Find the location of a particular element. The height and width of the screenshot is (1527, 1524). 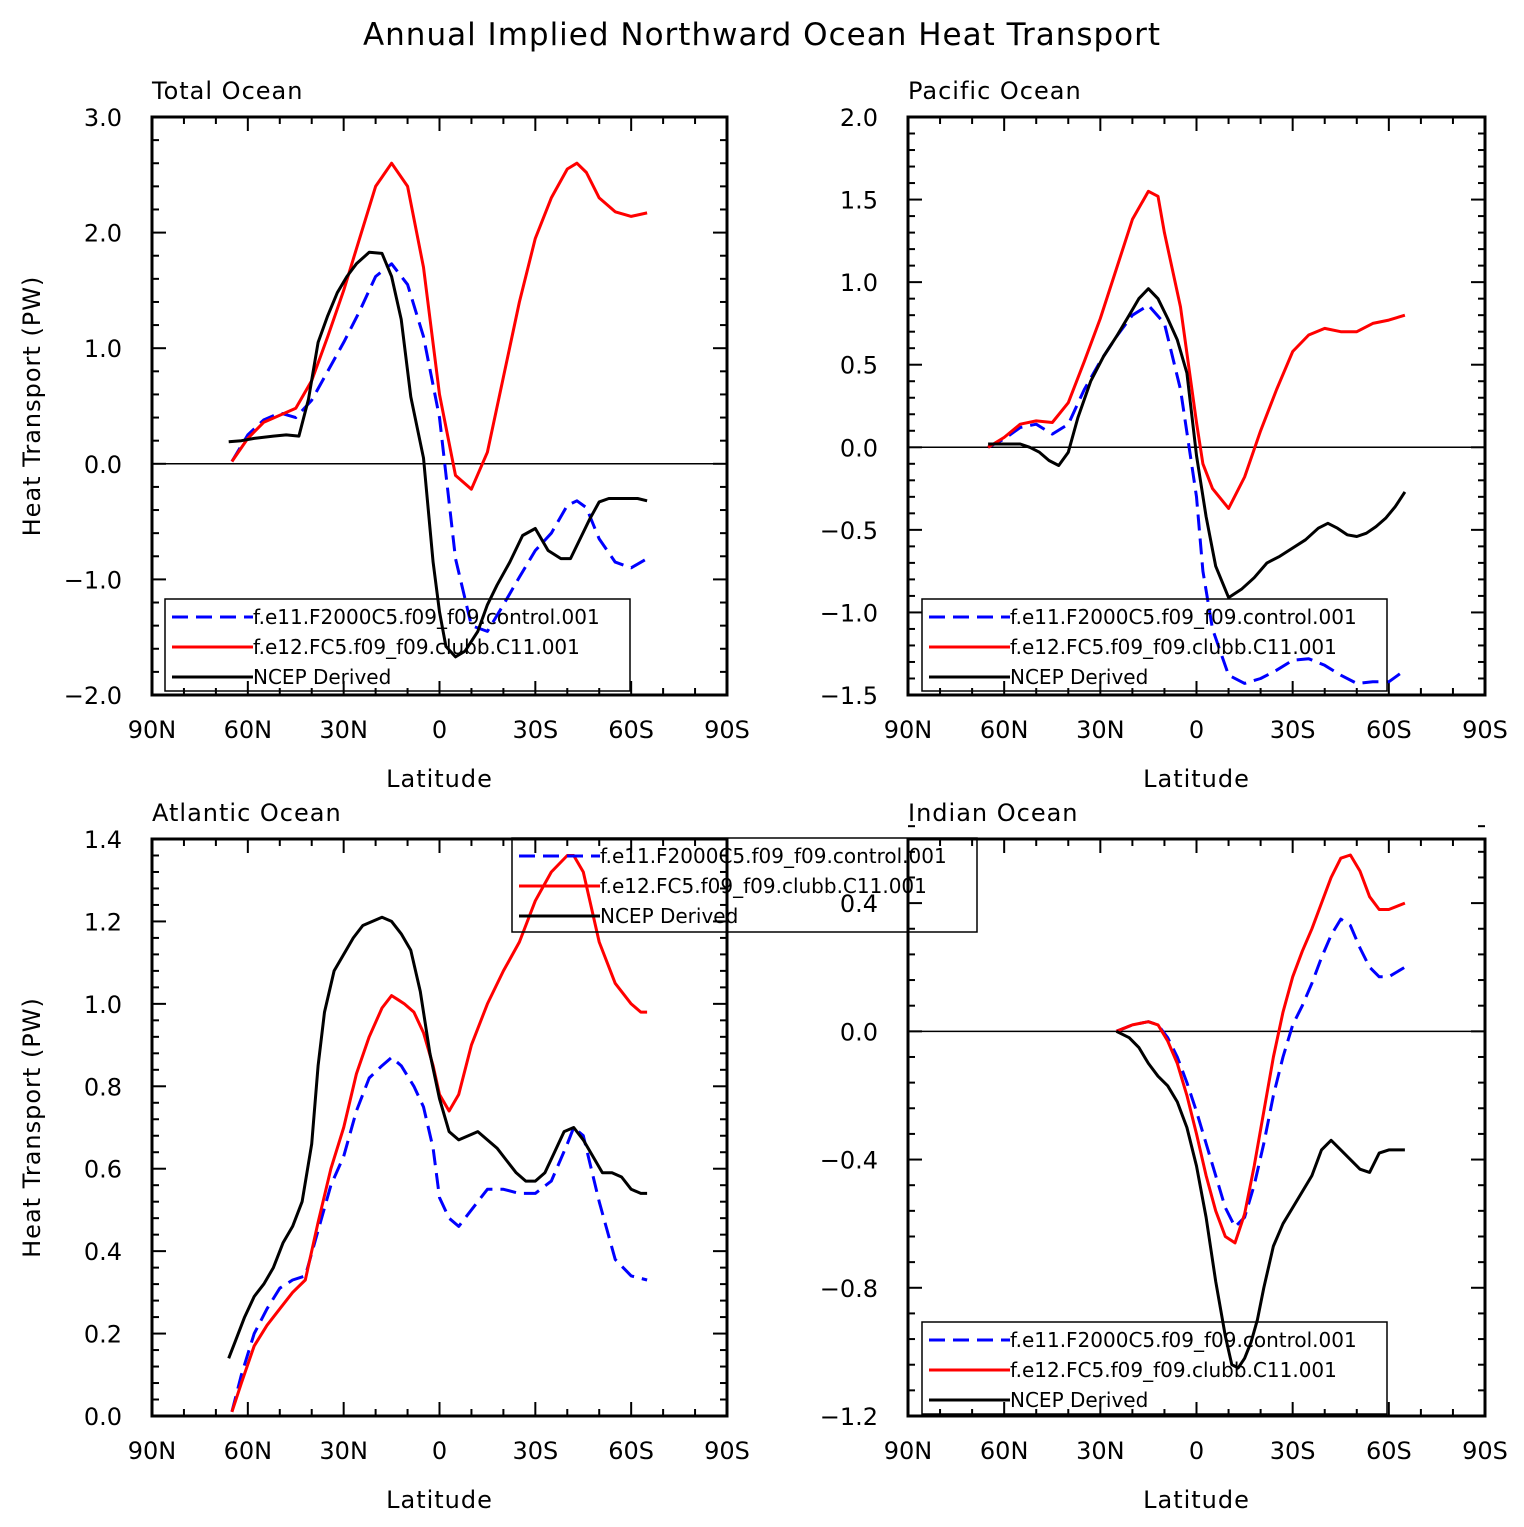

atlantic-ocean-y-tick-label: 0.8 is located at coordinates (103, 1087).